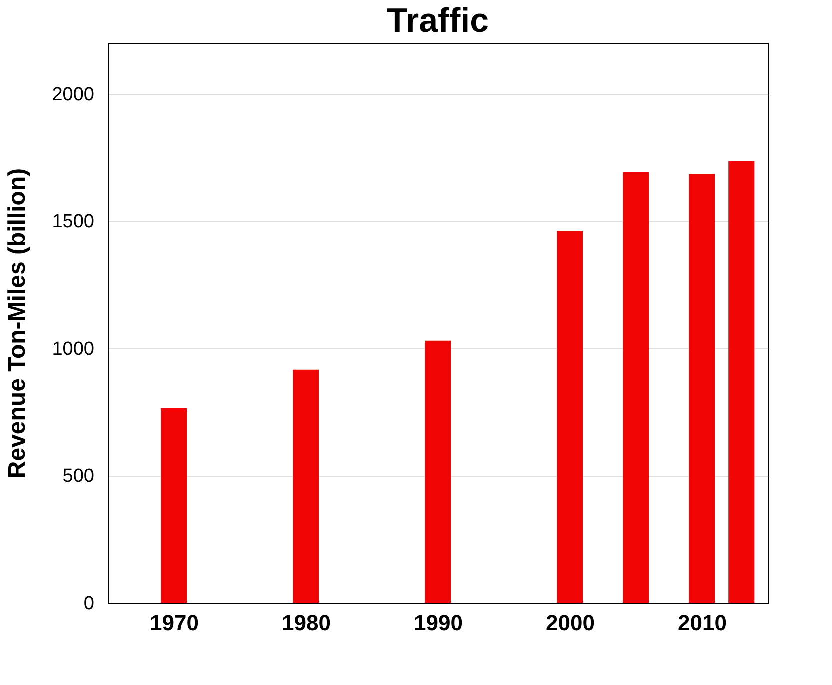 The width and height of the screenshot is (832, 685). I want to click on x-tick-label: 1990, so click(438, 623).